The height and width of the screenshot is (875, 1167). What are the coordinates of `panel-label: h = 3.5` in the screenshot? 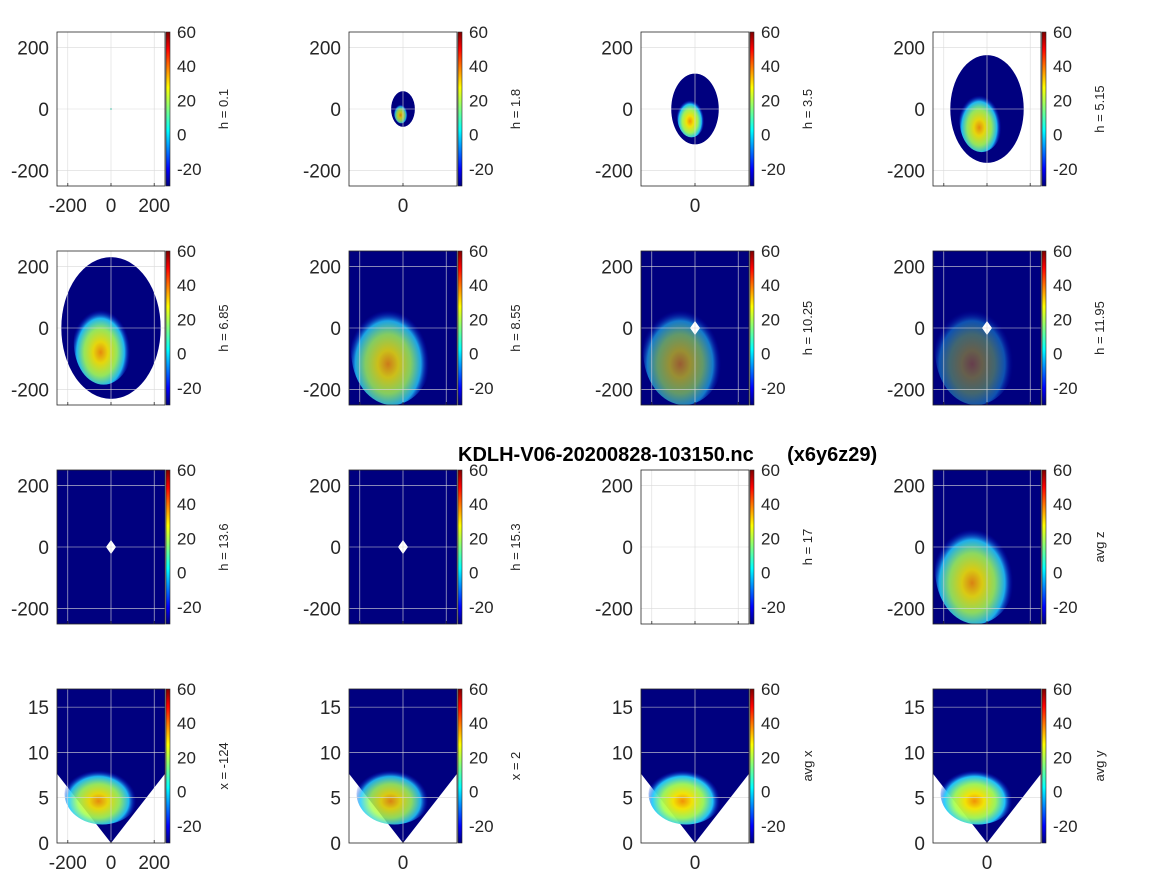 It's located at (807, 109).